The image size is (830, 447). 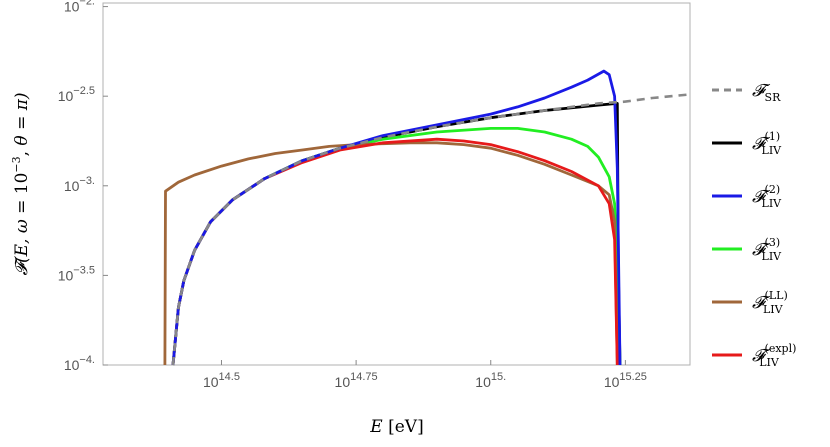 I want to click on legend-label: 𝓕(expl) LIV, so click(x=774, y=355).